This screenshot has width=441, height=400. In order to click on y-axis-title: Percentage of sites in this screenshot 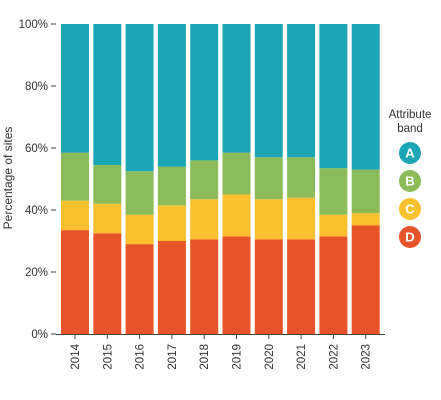, I will do `click(8, 178)`.